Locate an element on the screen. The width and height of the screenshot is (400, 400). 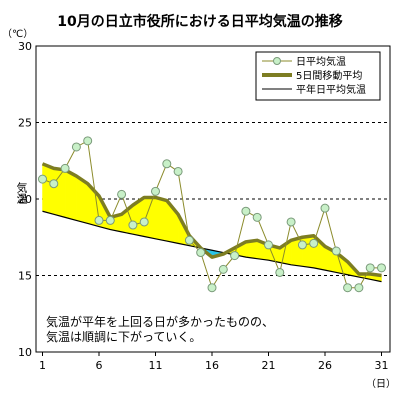
y-tick-label: 10 is located at coordinates (25, 352).